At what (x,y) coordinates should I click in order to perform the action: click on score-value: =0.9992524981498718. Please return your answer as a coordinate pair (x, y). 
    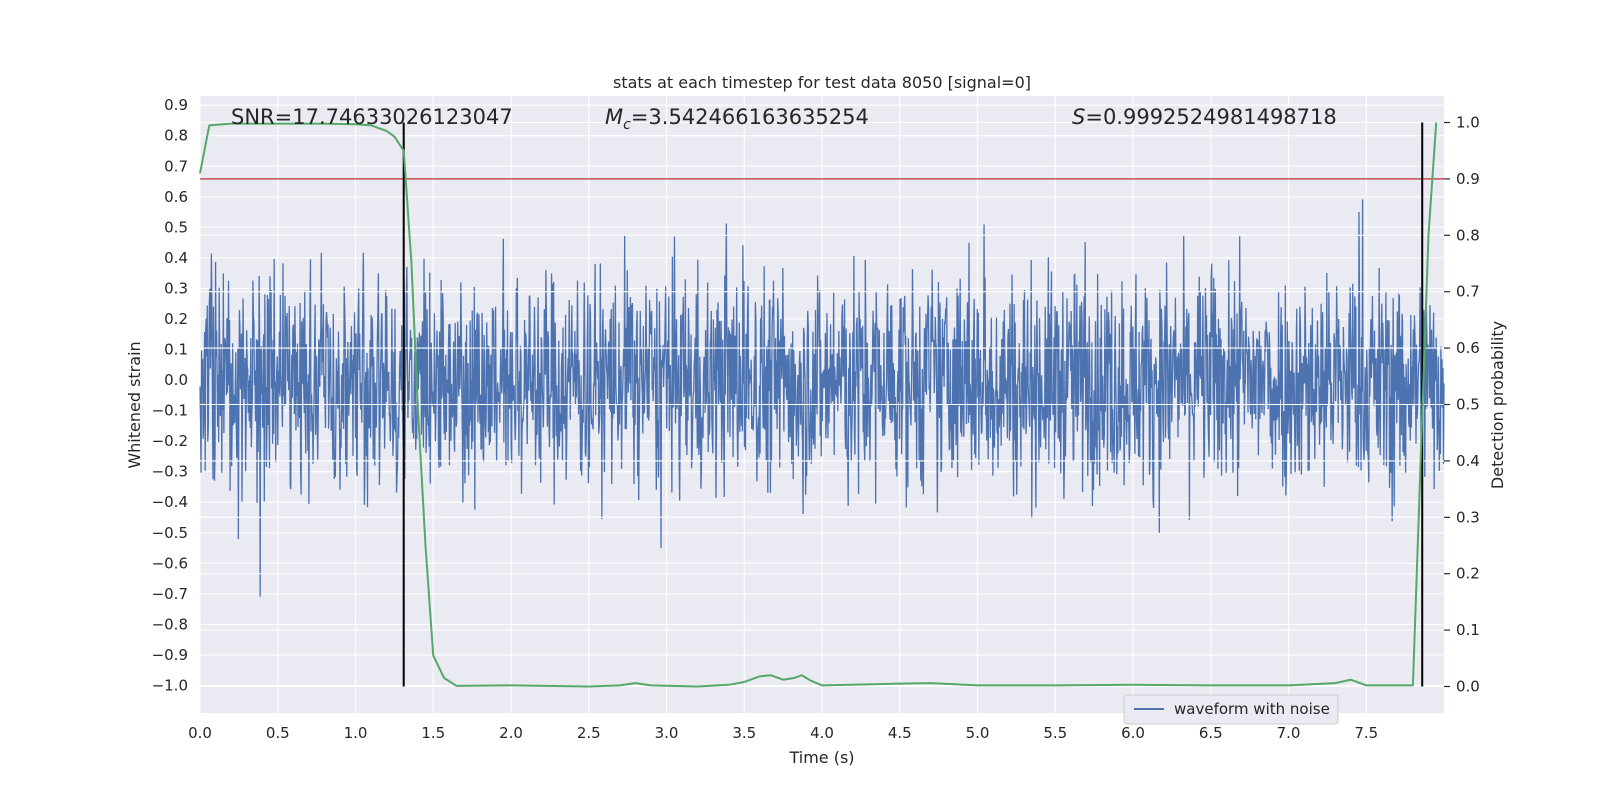
    Looking at the image, I should click on (1210, 117).